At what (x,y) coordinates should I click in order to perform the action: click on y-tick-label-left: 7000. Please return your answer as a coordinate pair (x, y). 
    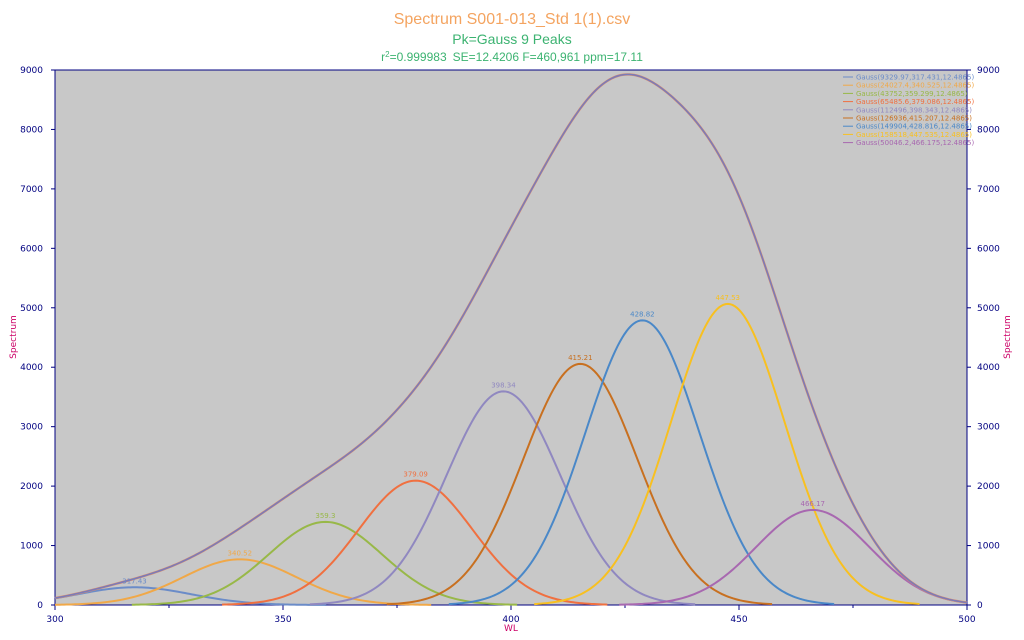
    Looking at the image, I should click on (31, 190).